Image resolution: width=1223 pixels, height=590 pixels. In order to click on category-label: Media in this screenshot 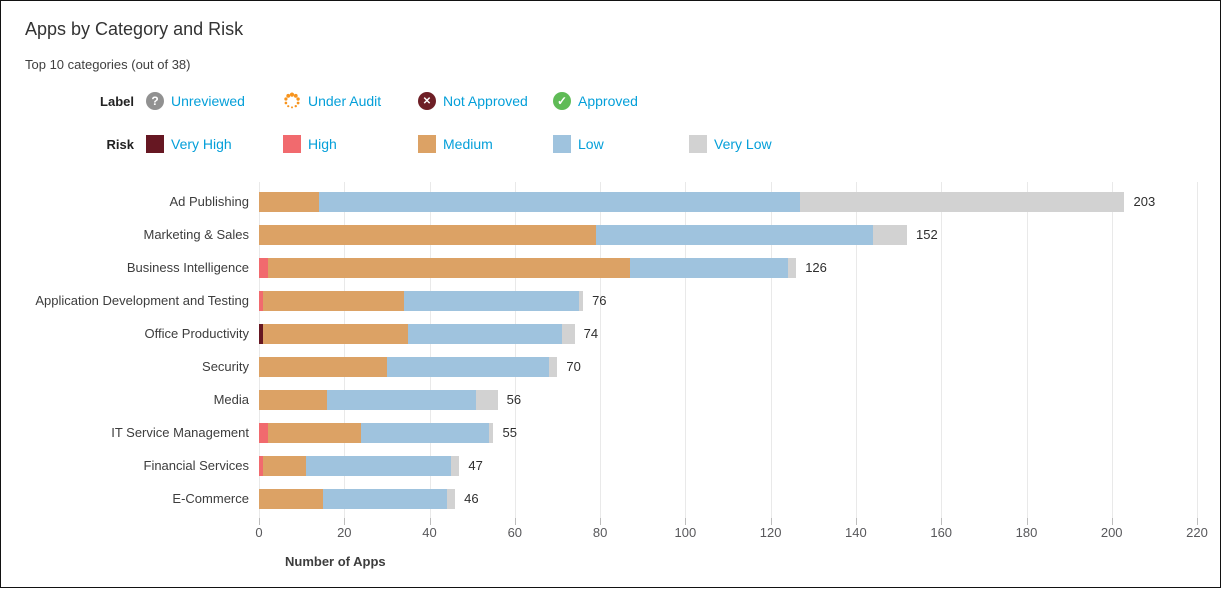, I will do `click(231, 399)`.